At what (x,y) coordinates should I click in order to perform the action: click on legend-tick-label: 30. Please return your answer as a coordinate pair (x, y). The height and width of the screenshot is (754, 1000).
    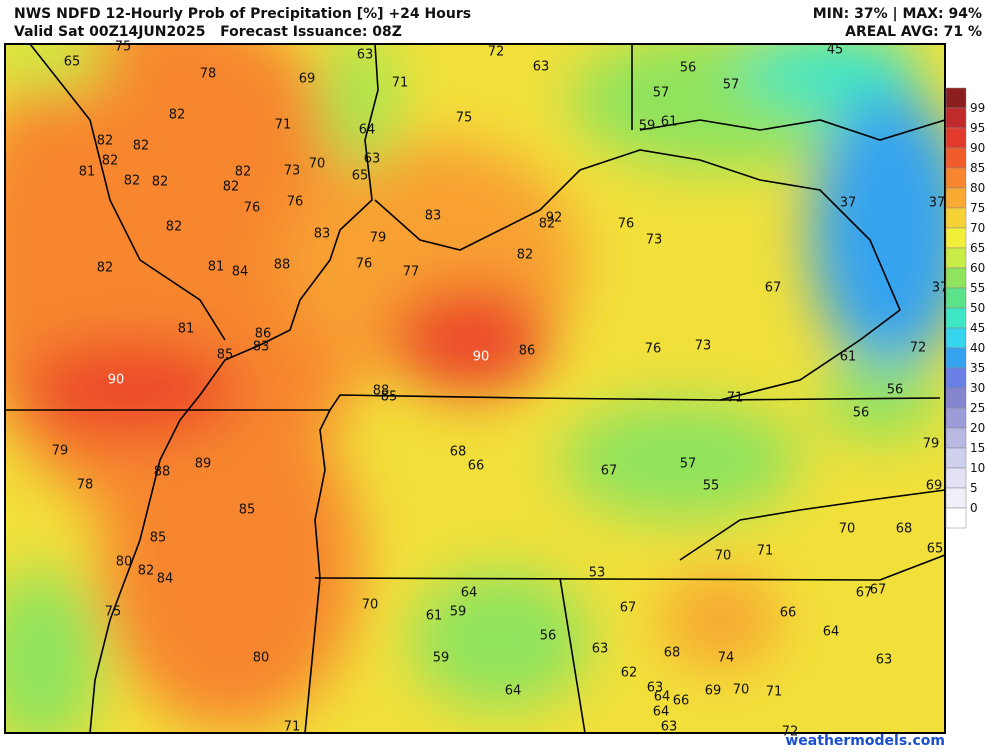
    Looking at the image, I should click on (977, 388).